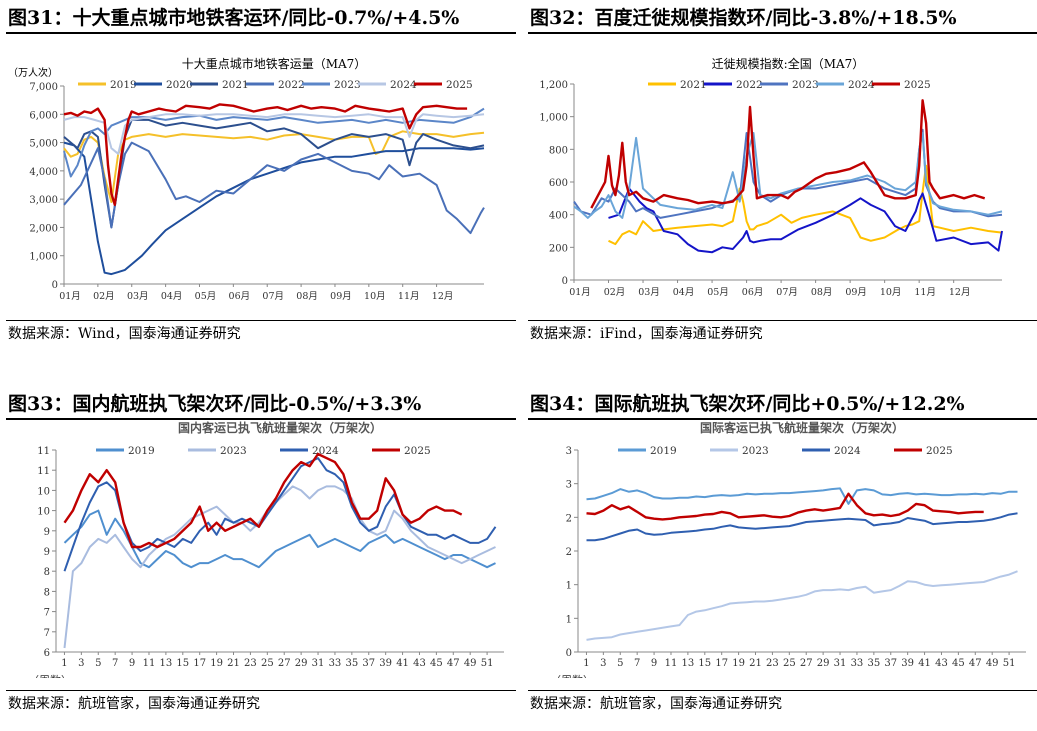 This screenshot has height=731, width=1037. I want to click on x-tick-label: 01月, so click(70, 296).